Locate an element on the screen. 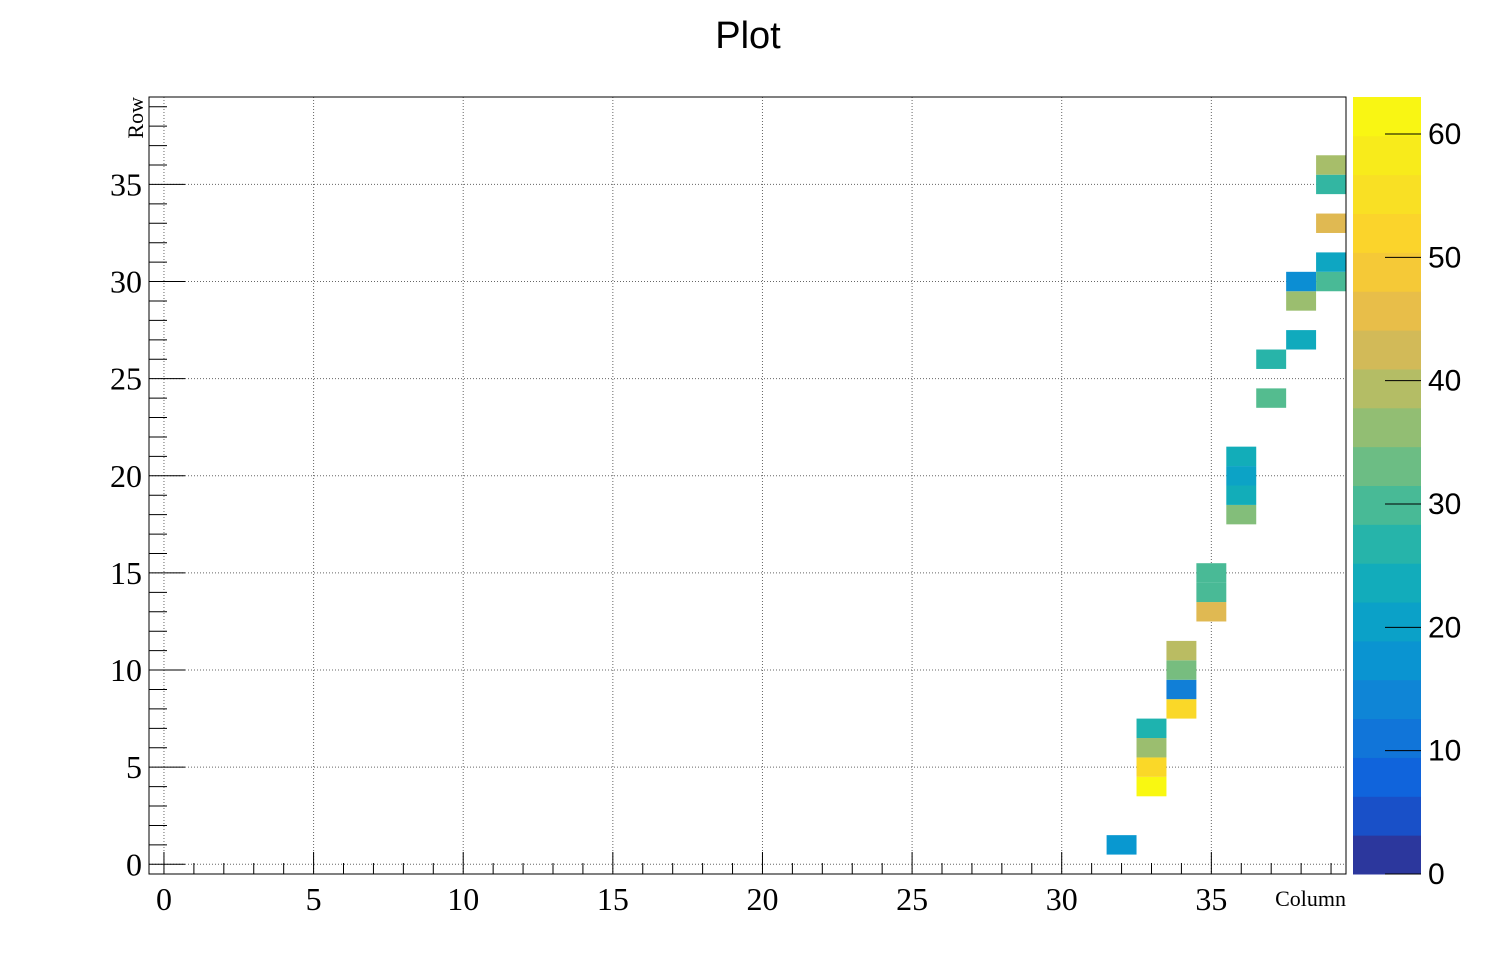  x-axis-label: Column is located at coordinates (1310, 898).